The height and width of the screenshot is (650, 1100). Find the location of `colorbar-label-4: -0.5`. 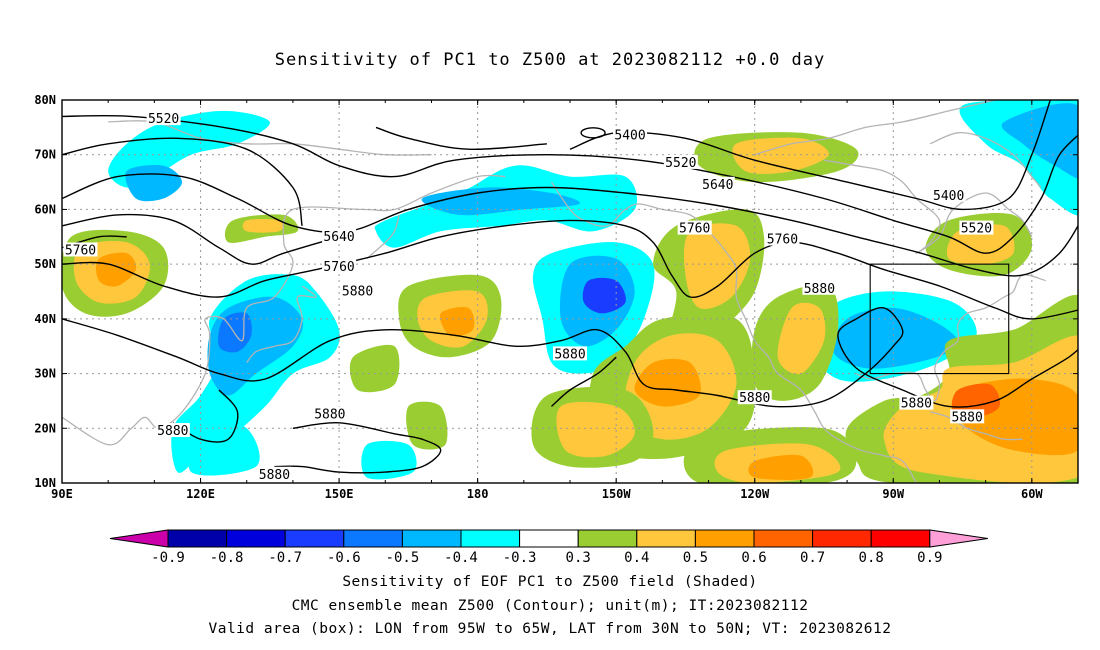

colorbar-label-4: -0.5 is located at coordinates (403, 558).